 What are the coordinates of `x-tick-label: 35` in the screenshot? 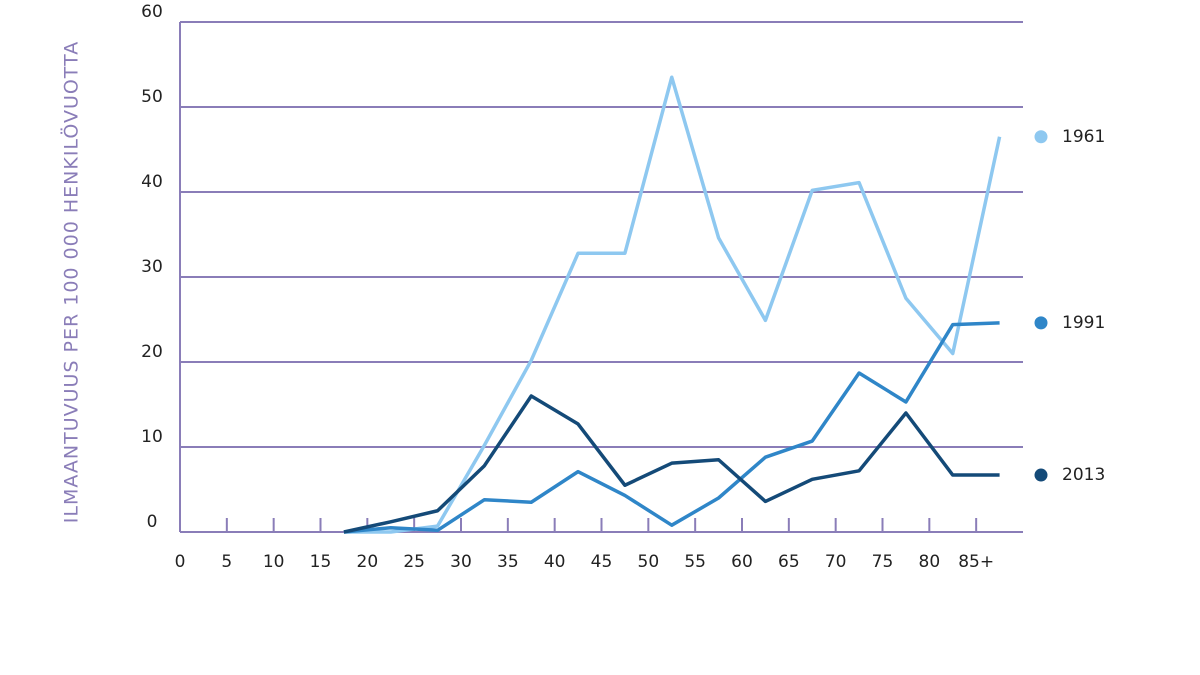 It's located at (508, 562).